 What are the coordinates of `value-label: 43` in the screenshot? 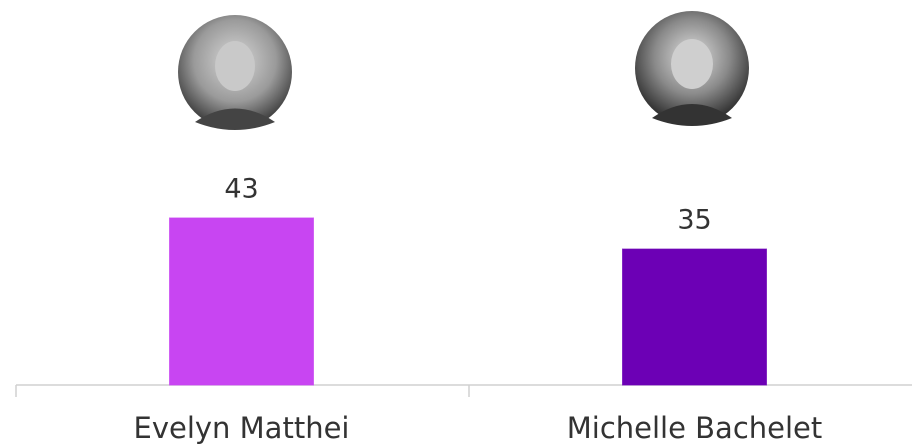 It's located at (241, 188).